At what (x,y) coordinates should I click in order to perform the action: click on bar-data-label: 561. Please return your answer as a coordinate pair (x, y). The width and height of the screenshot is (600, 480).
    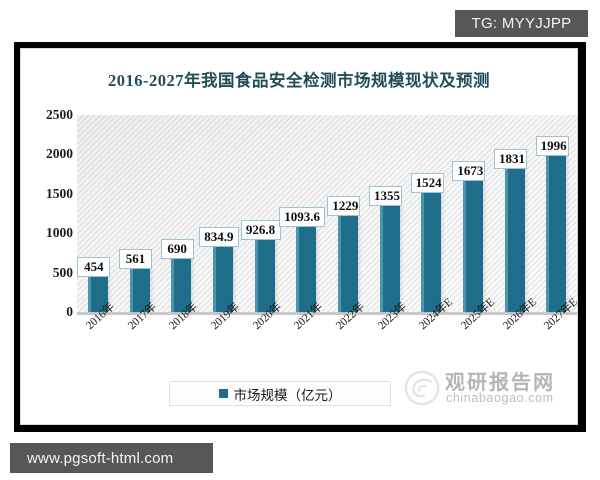
    Looking at the image, I should click on (135, 258).